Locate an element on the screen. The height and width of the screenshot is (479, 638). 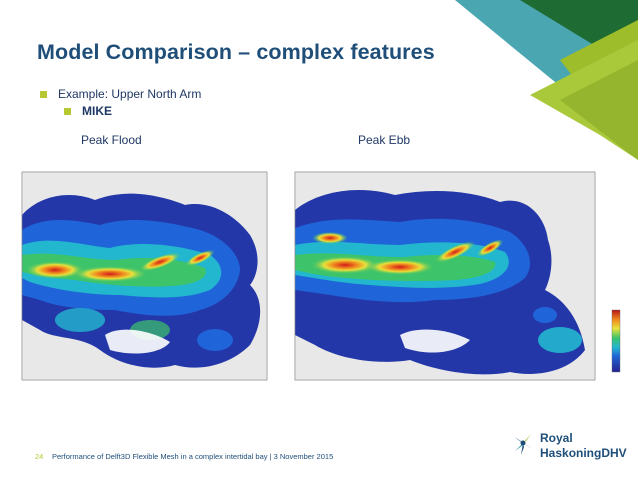
sub-bullet-item: MIKE is located at coordinates (88, 111).